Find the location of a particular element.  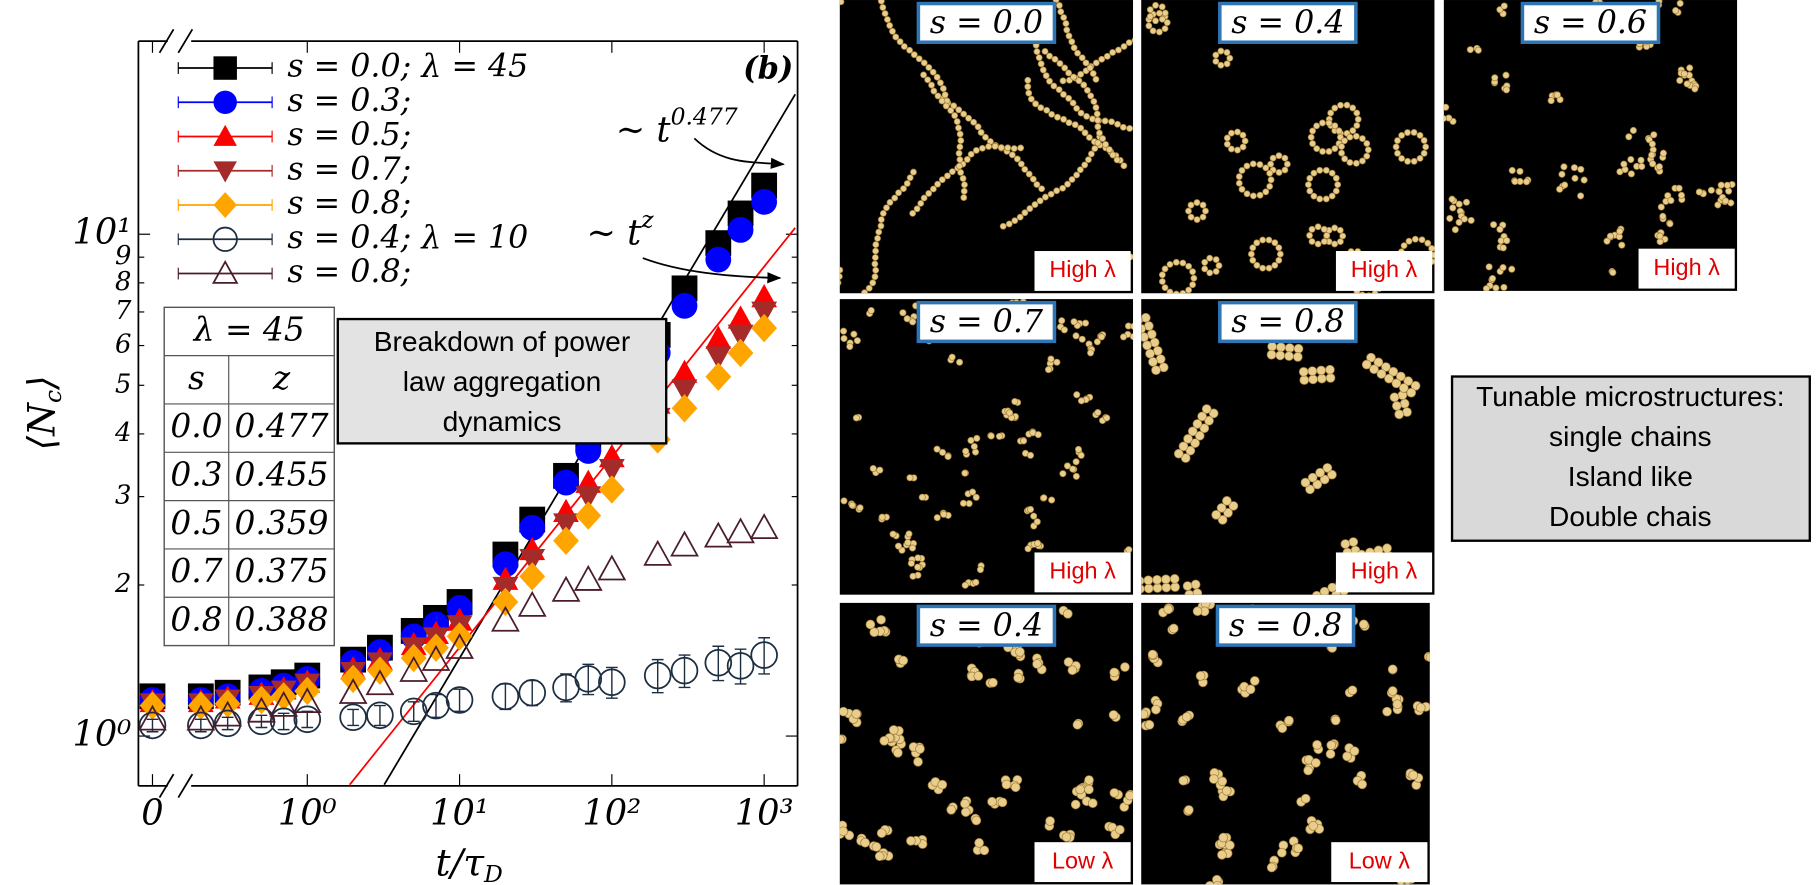

error-bar is located at coordinates (353, 717).